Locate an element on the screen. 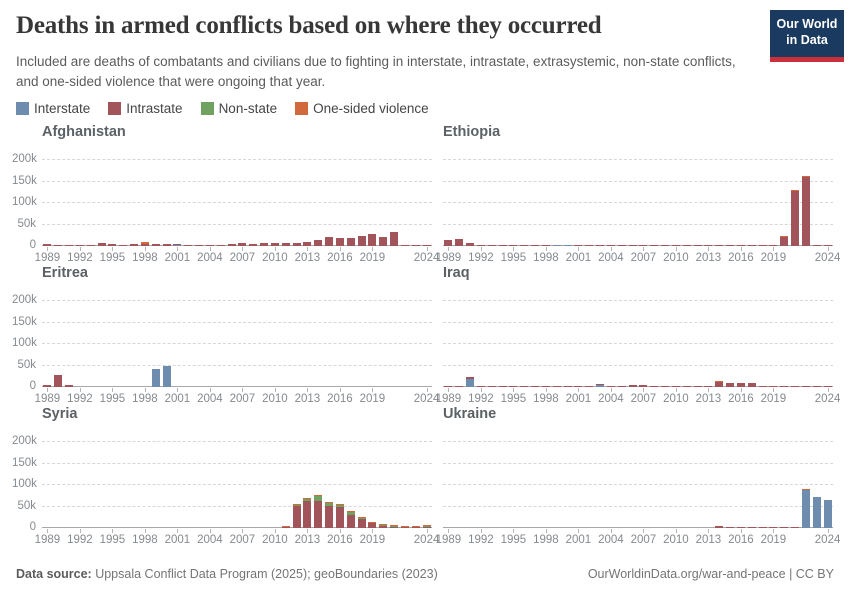 This screenshot has width=850, height=600. bar-interstate-2000 is located at coordinates (166, 376).